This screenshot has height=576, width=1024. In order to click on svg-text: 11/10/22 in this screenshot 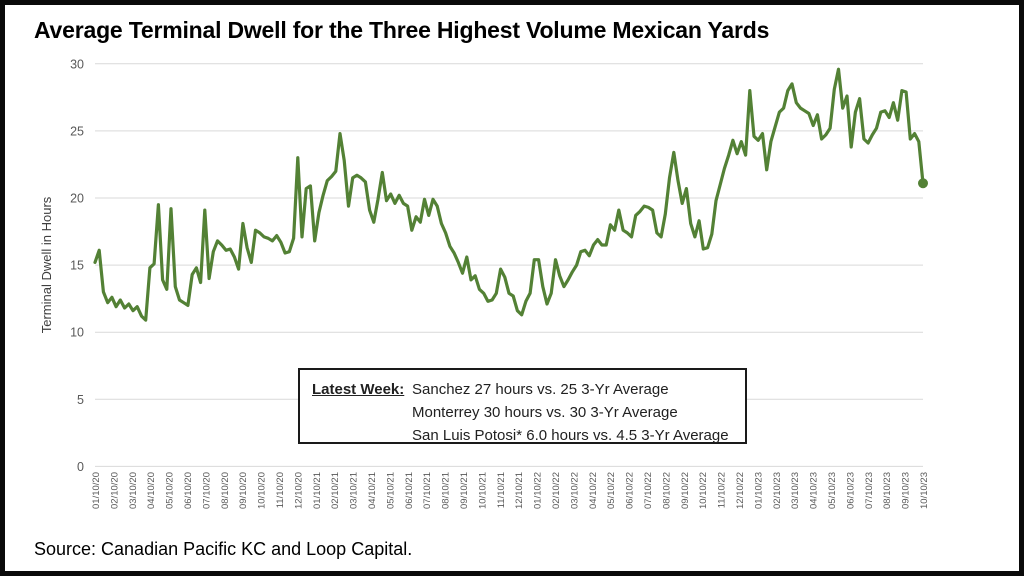, I will do `click(722, 490)`.